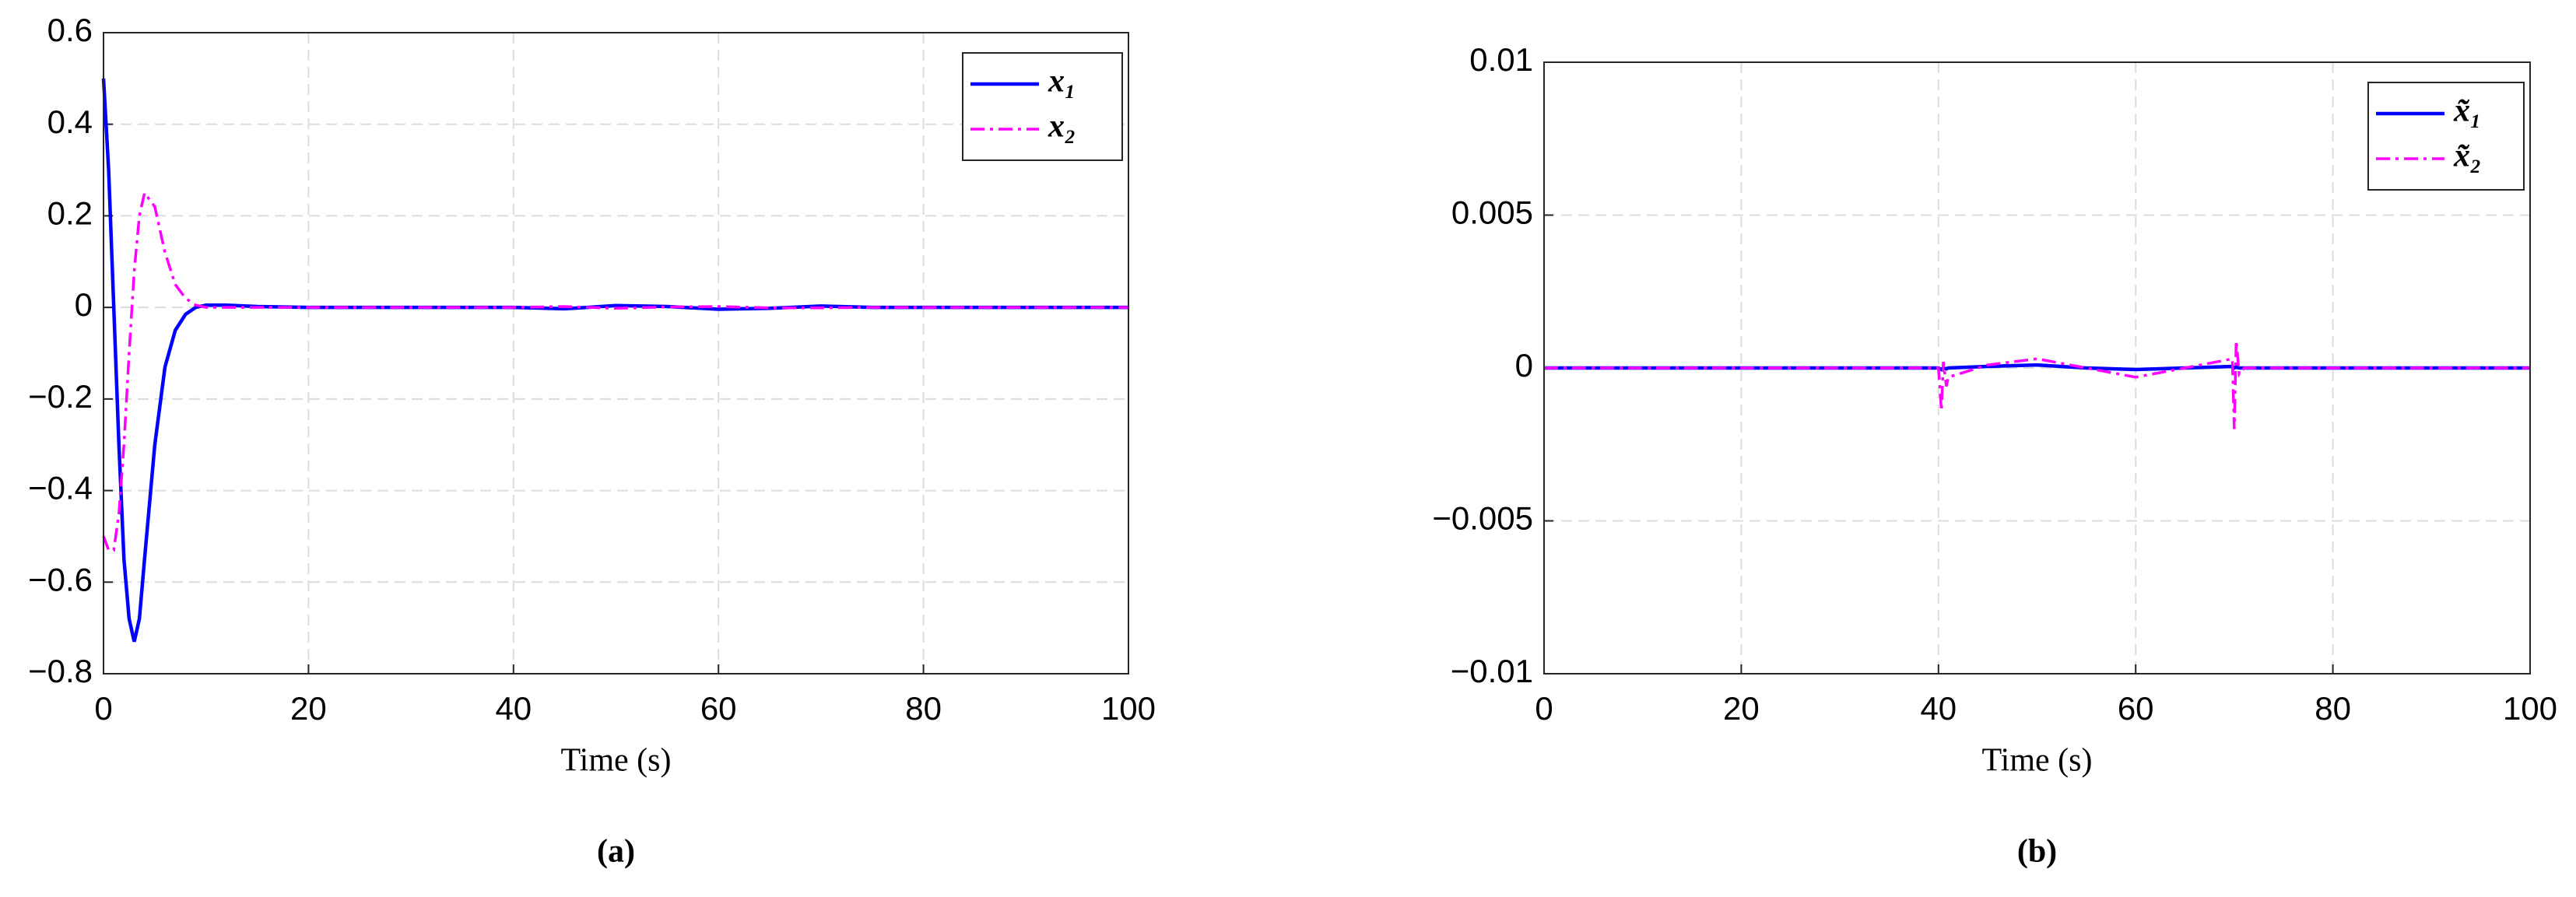 The height and width of the screenshot is (897, 2576). I want to click on y-tick-label: 0.2, so click(70, 214).